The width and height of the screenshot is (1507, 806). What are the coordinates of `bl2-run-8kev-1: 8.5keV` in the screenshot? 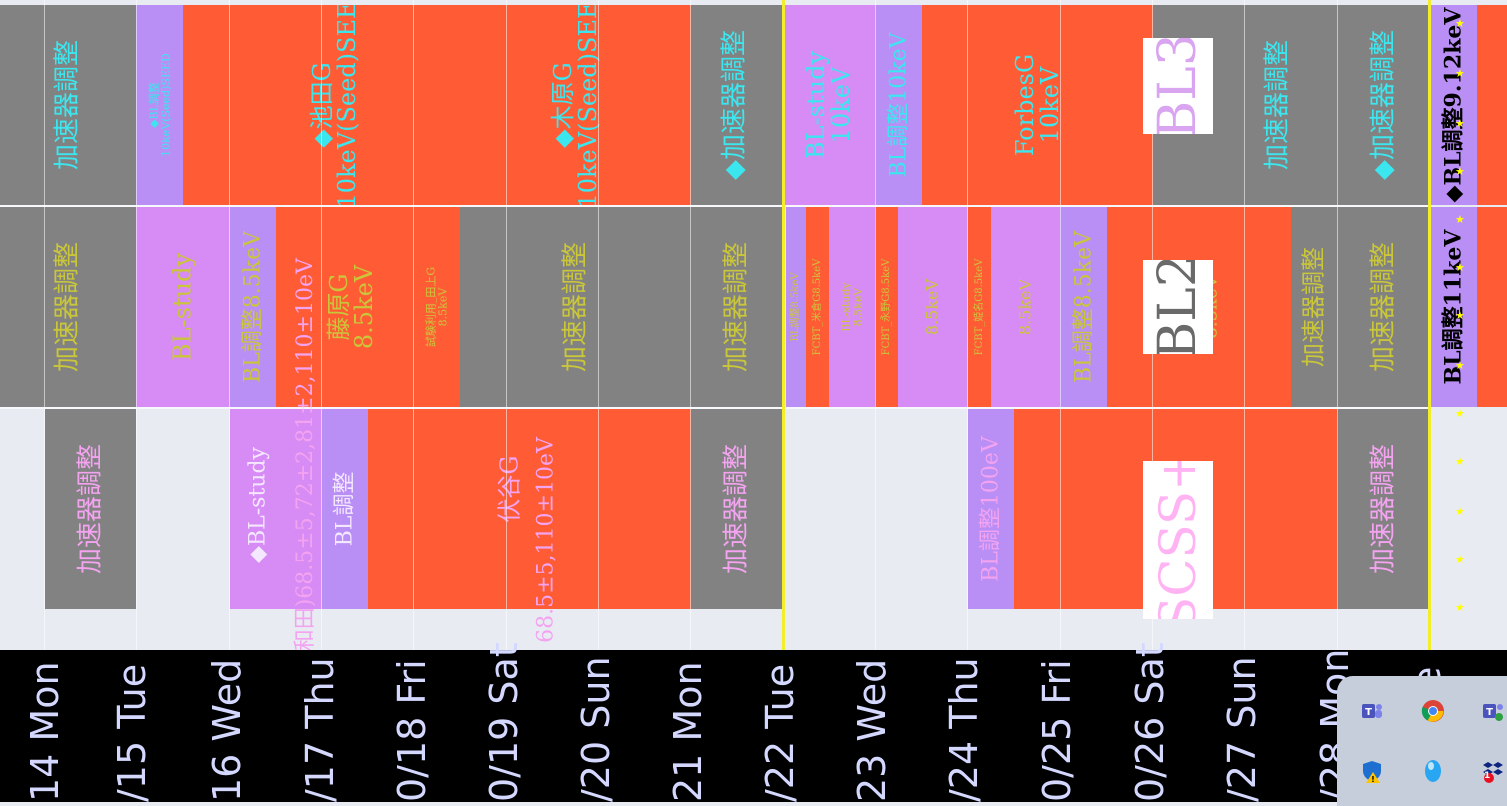 It's located at (933, 307).